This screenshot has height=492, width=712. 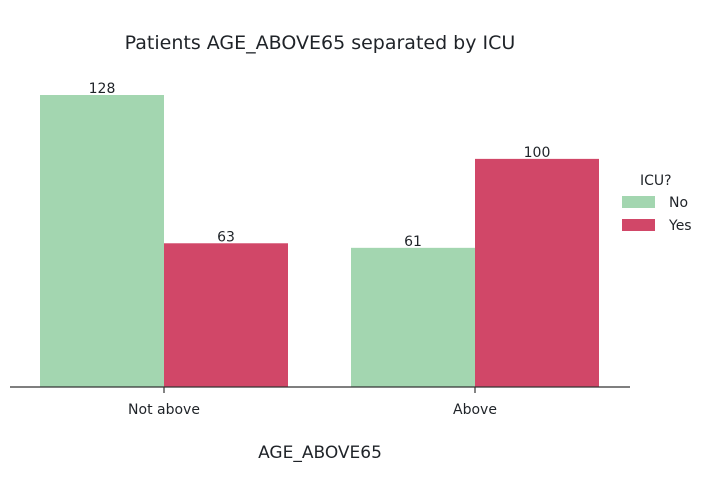 I want to click on chart-title: Patients AGE_ABOVE65 separated by ICU, so click(x=320, y=43).